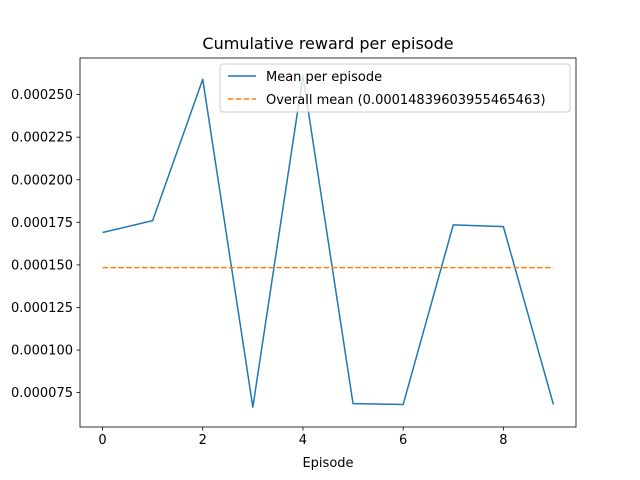 The width and height of the screenshot is (640, 480). I want to click on y-tick-label: 0.000075, so click(42, 393).